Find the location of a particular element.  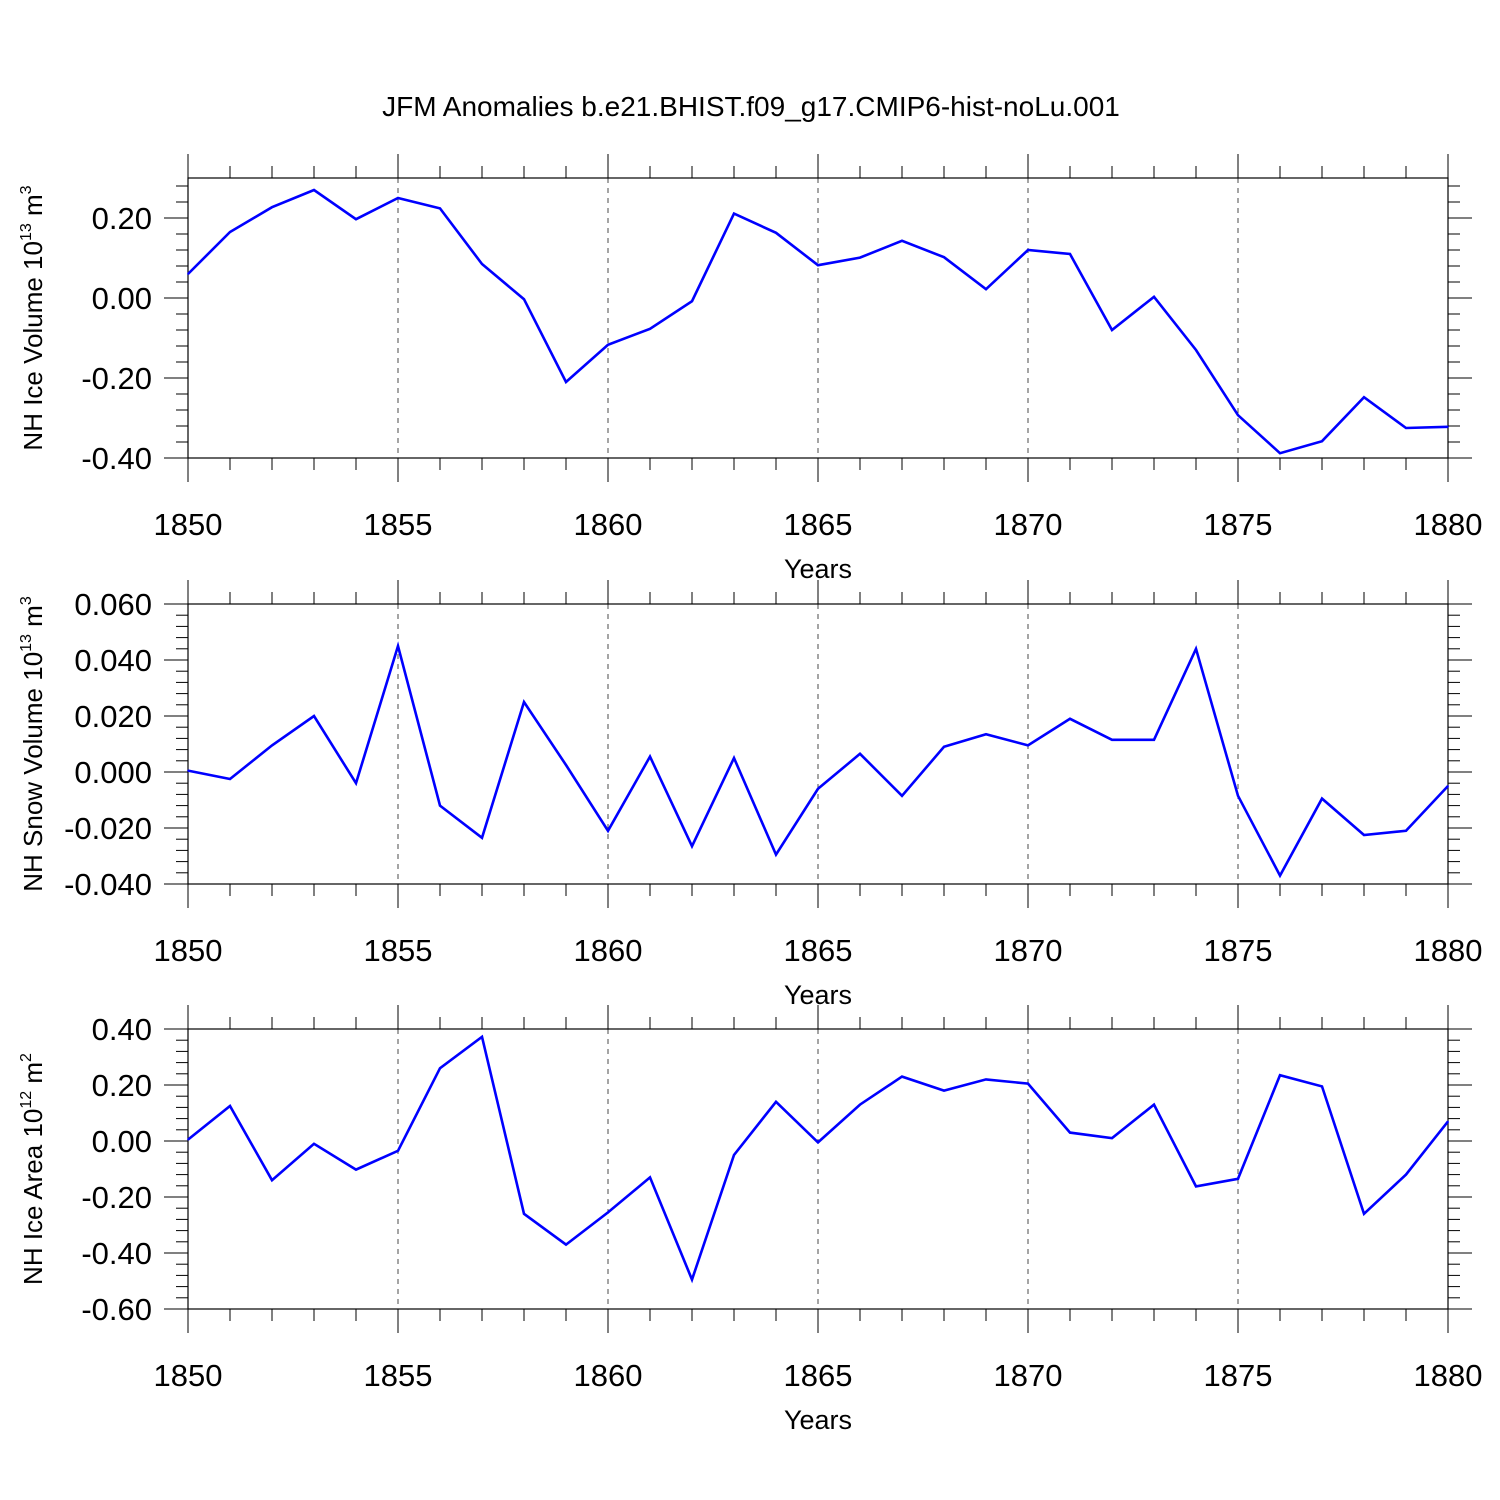

y-tick-label: -0.60 is located at coordinates (116, 1309).